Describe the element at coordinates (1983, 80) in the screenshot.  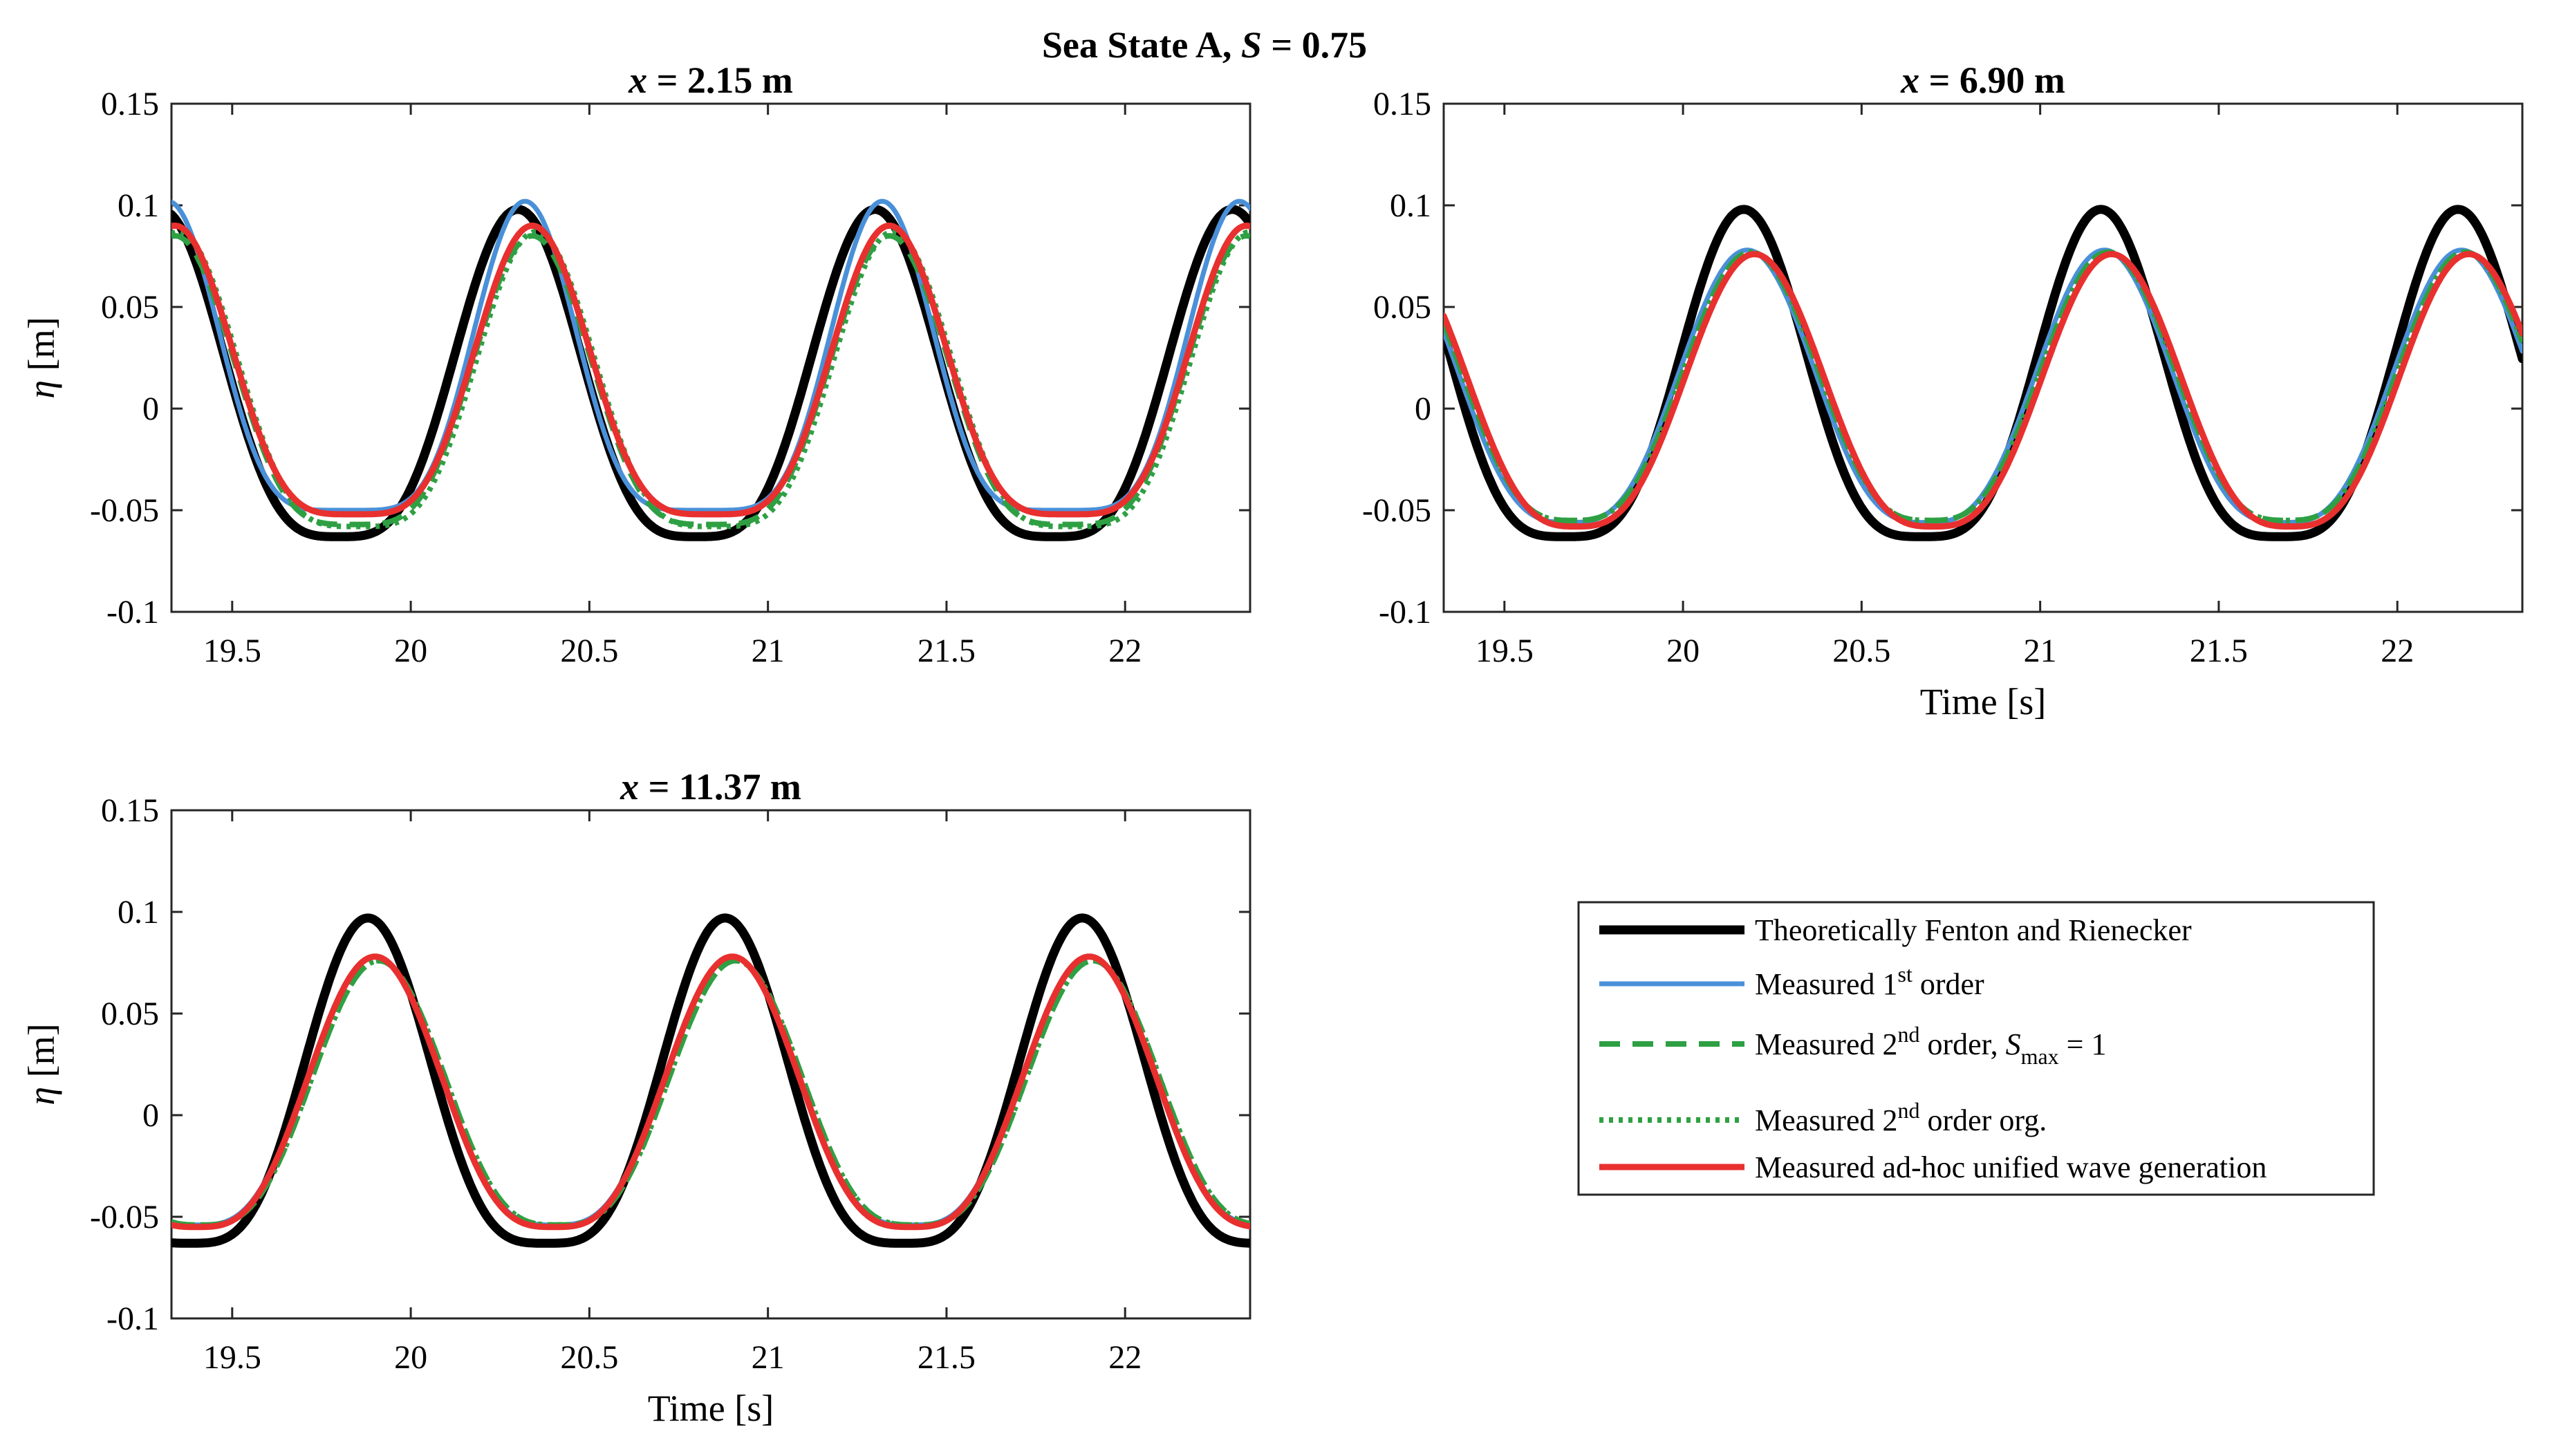
I see `panel-title: x = 6.90 m` at that location.